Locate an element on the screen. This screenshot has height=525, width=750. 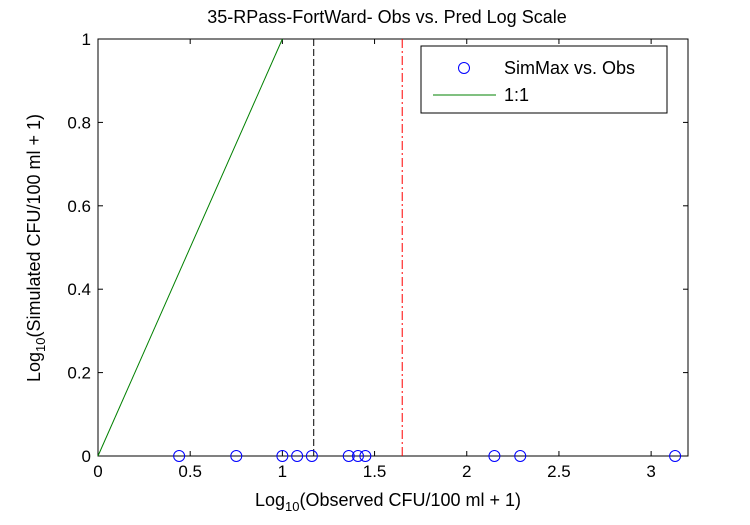
x-tick-label: 3 is located at coordinates (650, 471).